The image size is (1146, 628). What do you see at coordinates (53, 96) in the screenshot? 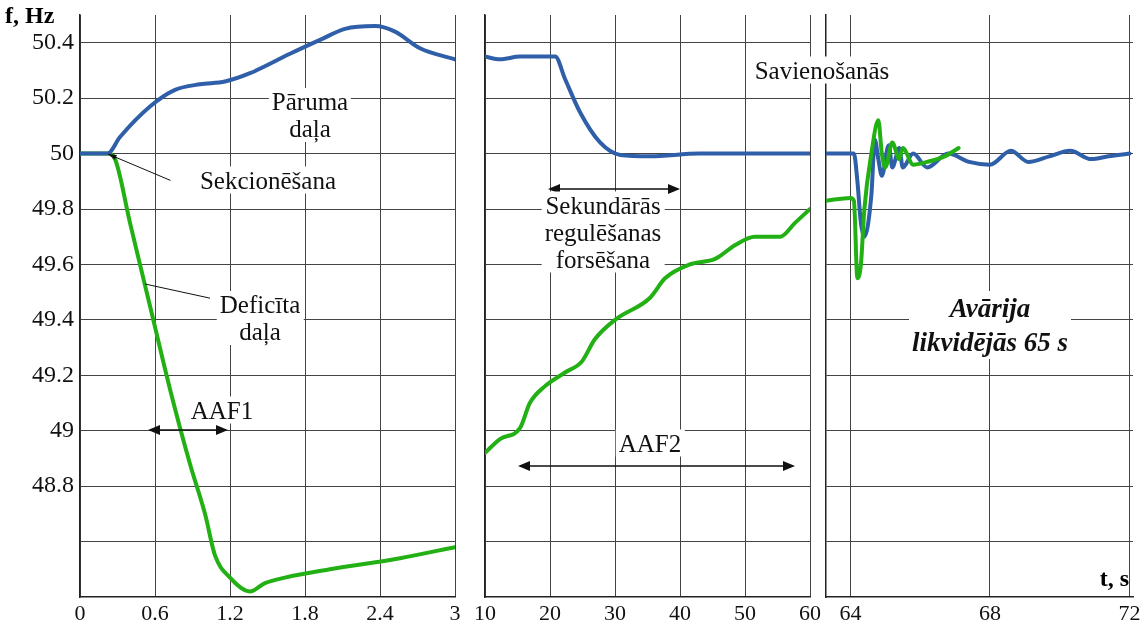
I see `y-tick-label: 50.2` at bounding box center [53, 96].